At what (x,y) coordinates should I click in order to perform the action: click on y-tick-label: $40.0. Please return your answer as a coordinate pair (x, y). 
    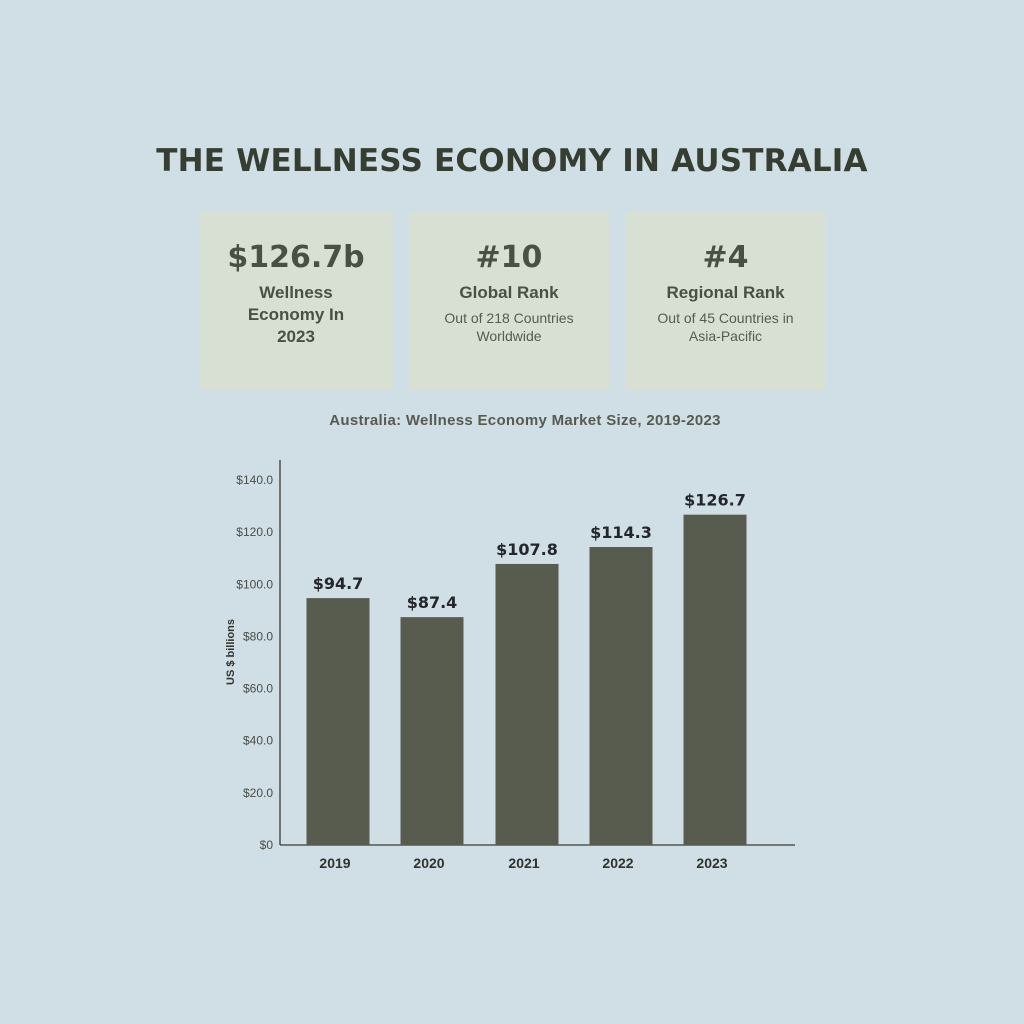
    Looking at the image, I should click on (258, 741).